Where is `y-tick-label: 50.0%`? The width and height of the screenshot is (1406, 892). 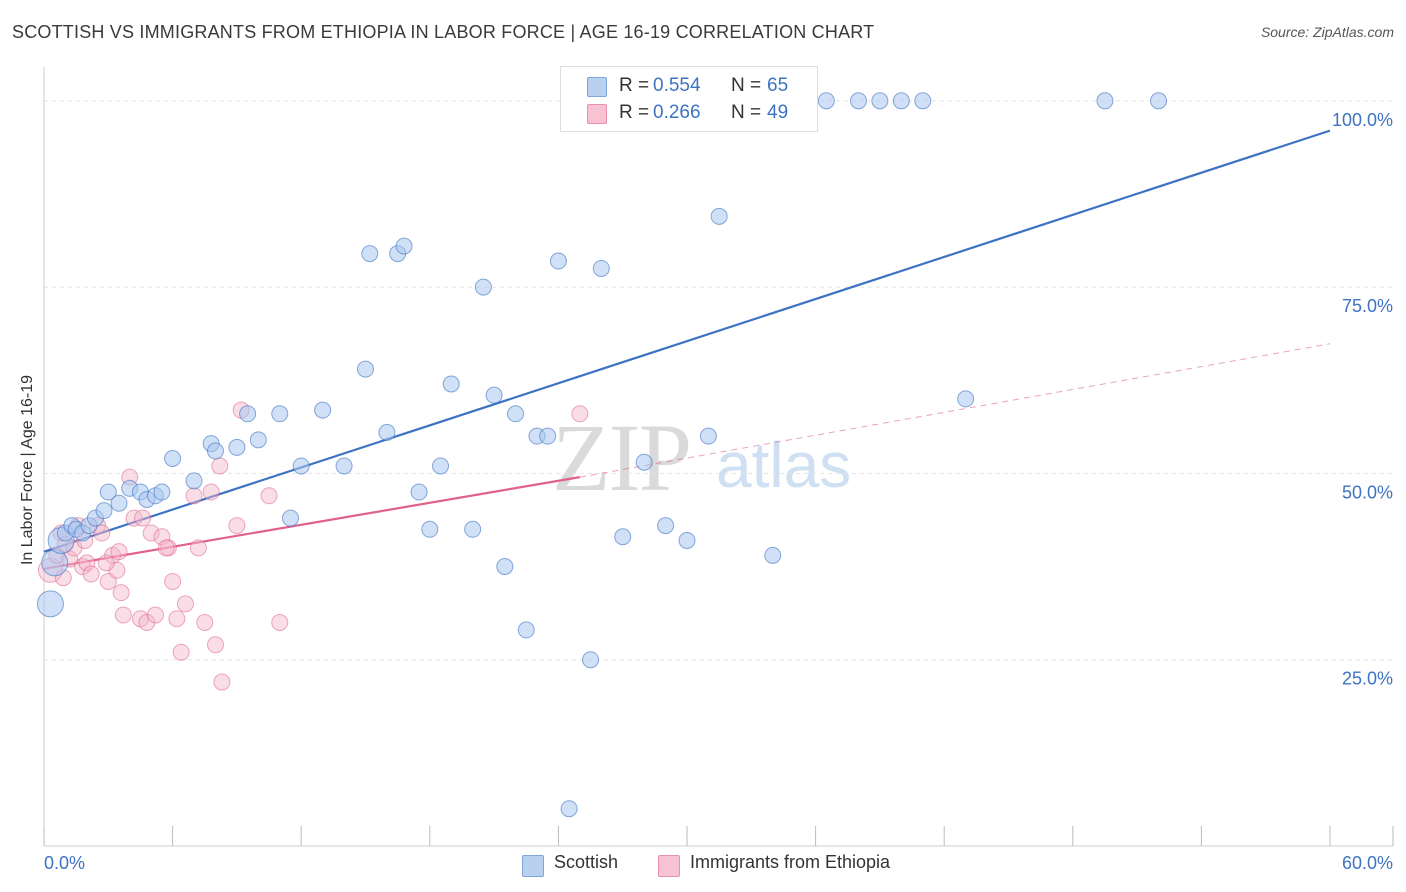
y-tick-label: 50.0% is located at coordinates (1367, 492).